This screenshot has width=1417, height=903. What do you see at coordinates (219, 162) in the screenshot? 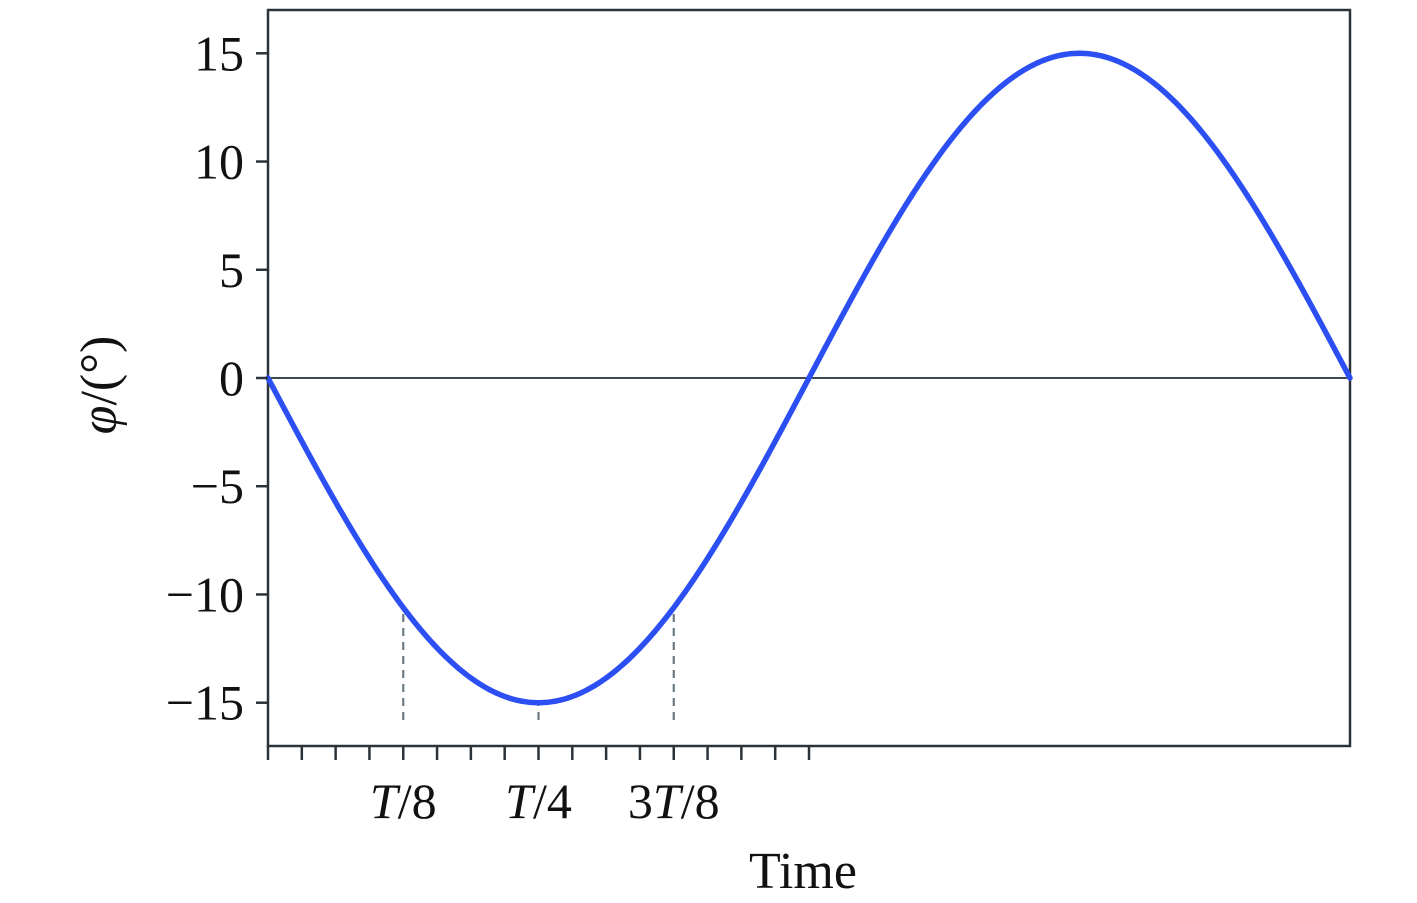
I see `y-tick-label: 10` at bounding box center [219, 162].